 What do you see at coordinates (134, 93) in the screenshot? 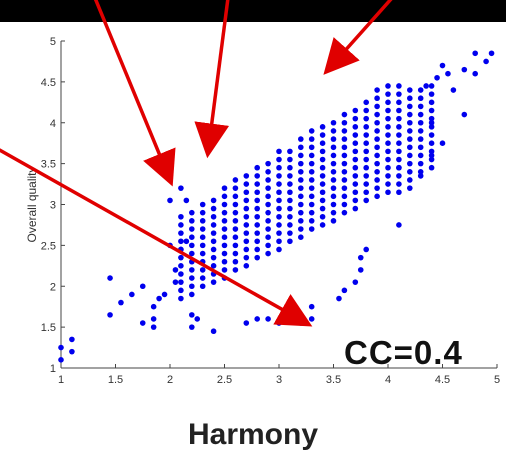
I see `annotation-arrow` at bounding box center [134, 93].